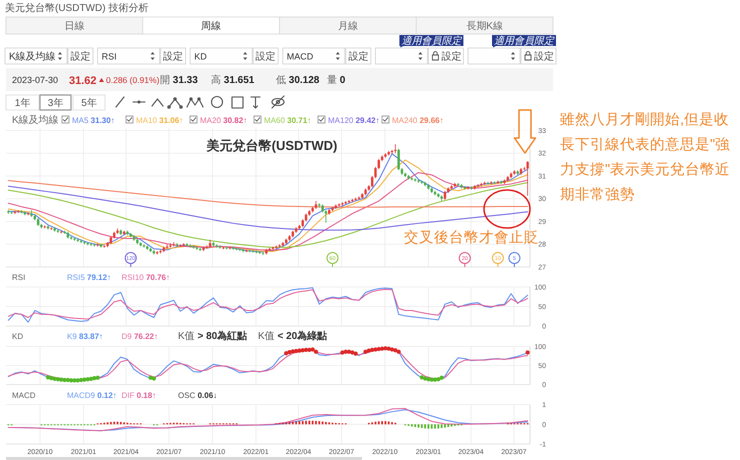 This screenshot has width=740, height=460. I want to click on legend-title: KD, so click(18, 336).